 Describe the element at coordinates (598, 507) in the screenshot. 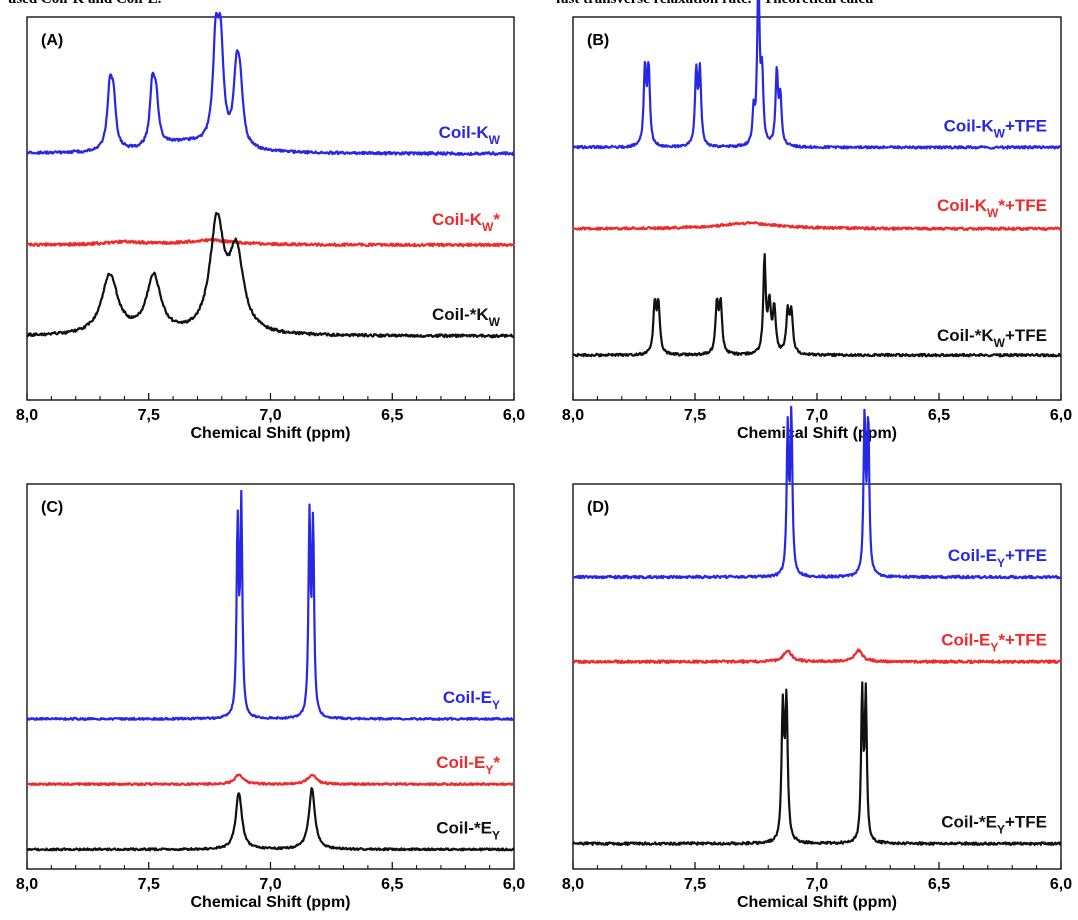

I see `panel-label: (D)` at that location.